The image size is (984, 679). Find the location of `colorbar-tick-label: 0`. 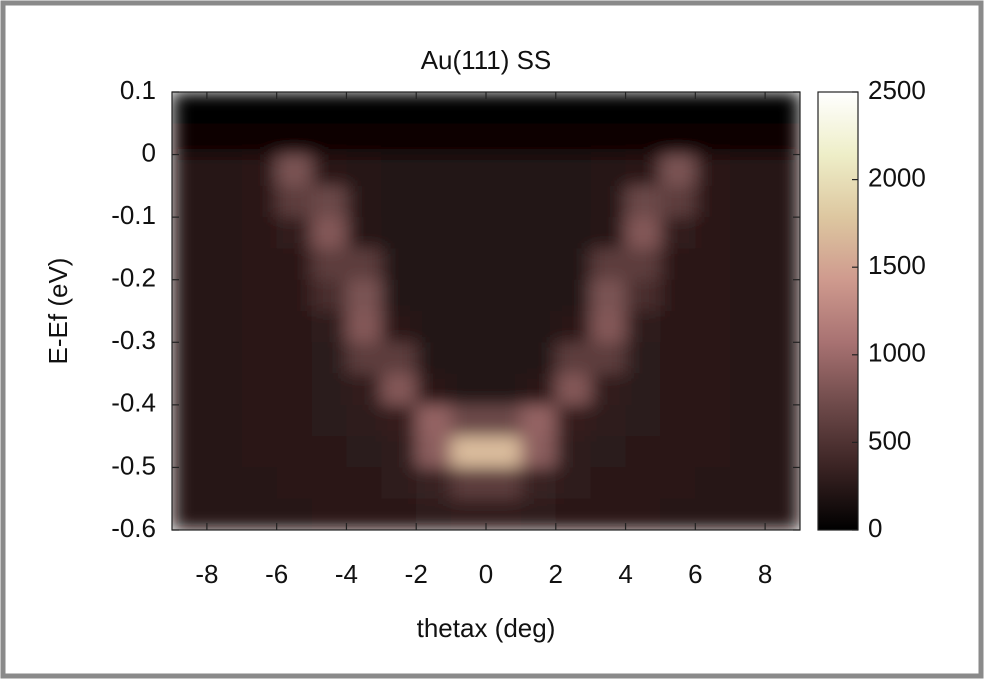

colorbar-tick-label: 0 is located at coordinates (875, 528).